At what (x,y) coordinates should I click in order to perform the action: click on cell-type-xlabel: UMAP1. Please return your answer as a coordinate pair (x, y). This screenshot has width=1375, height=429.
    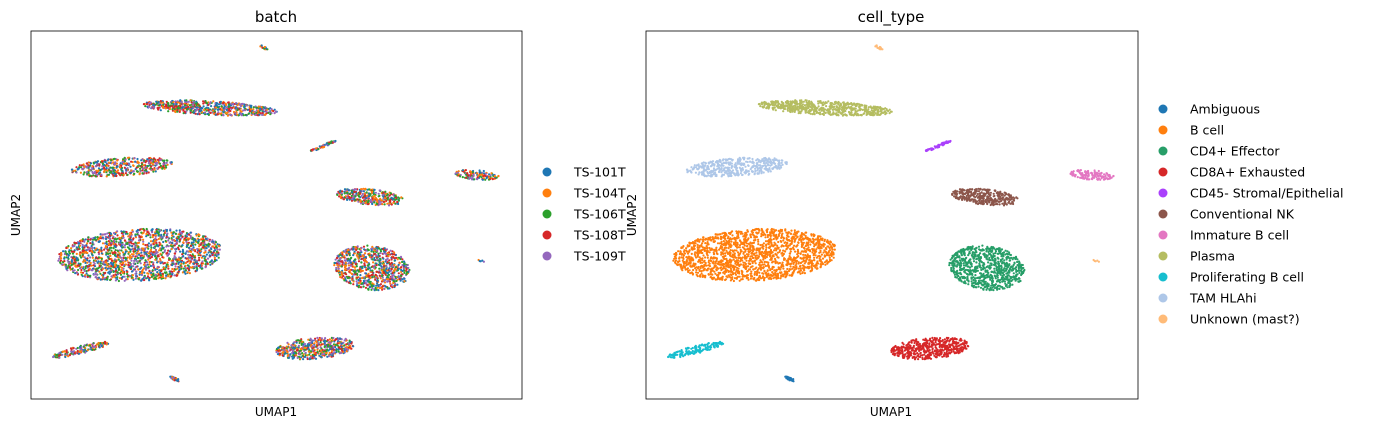
    Looking at the image, I should click on (891, 412).